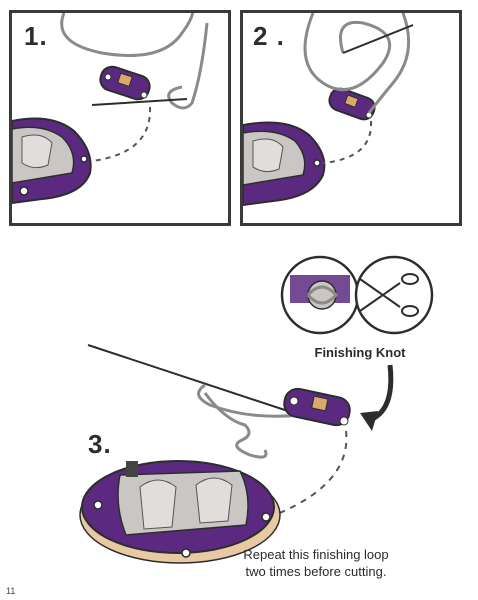 This screenshot has width=478, height=600. I want to click on step-1-illustration, so click(110, 109).